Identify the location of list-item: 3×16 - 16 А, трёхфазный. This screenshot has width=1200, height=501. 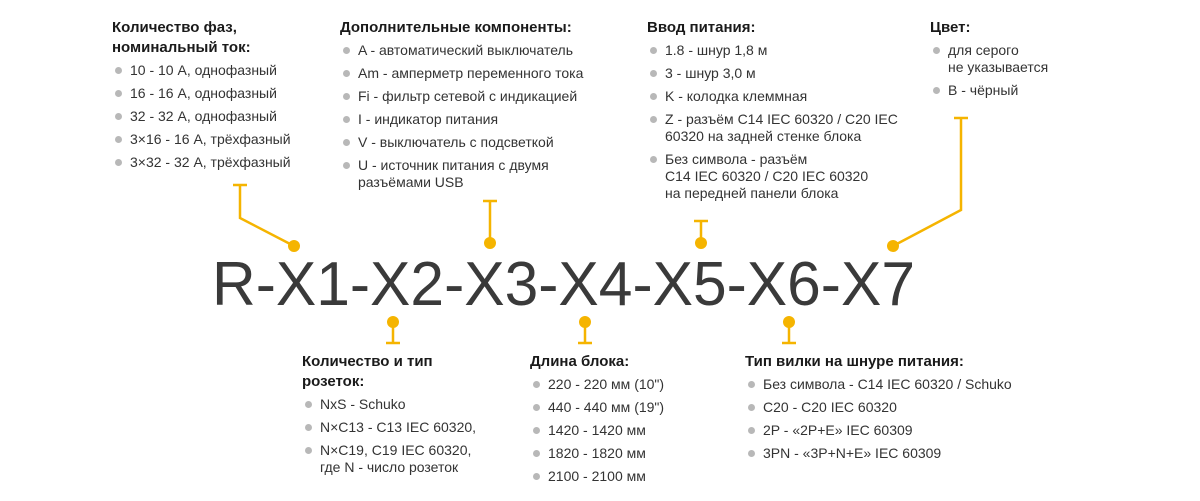
(222, 139).